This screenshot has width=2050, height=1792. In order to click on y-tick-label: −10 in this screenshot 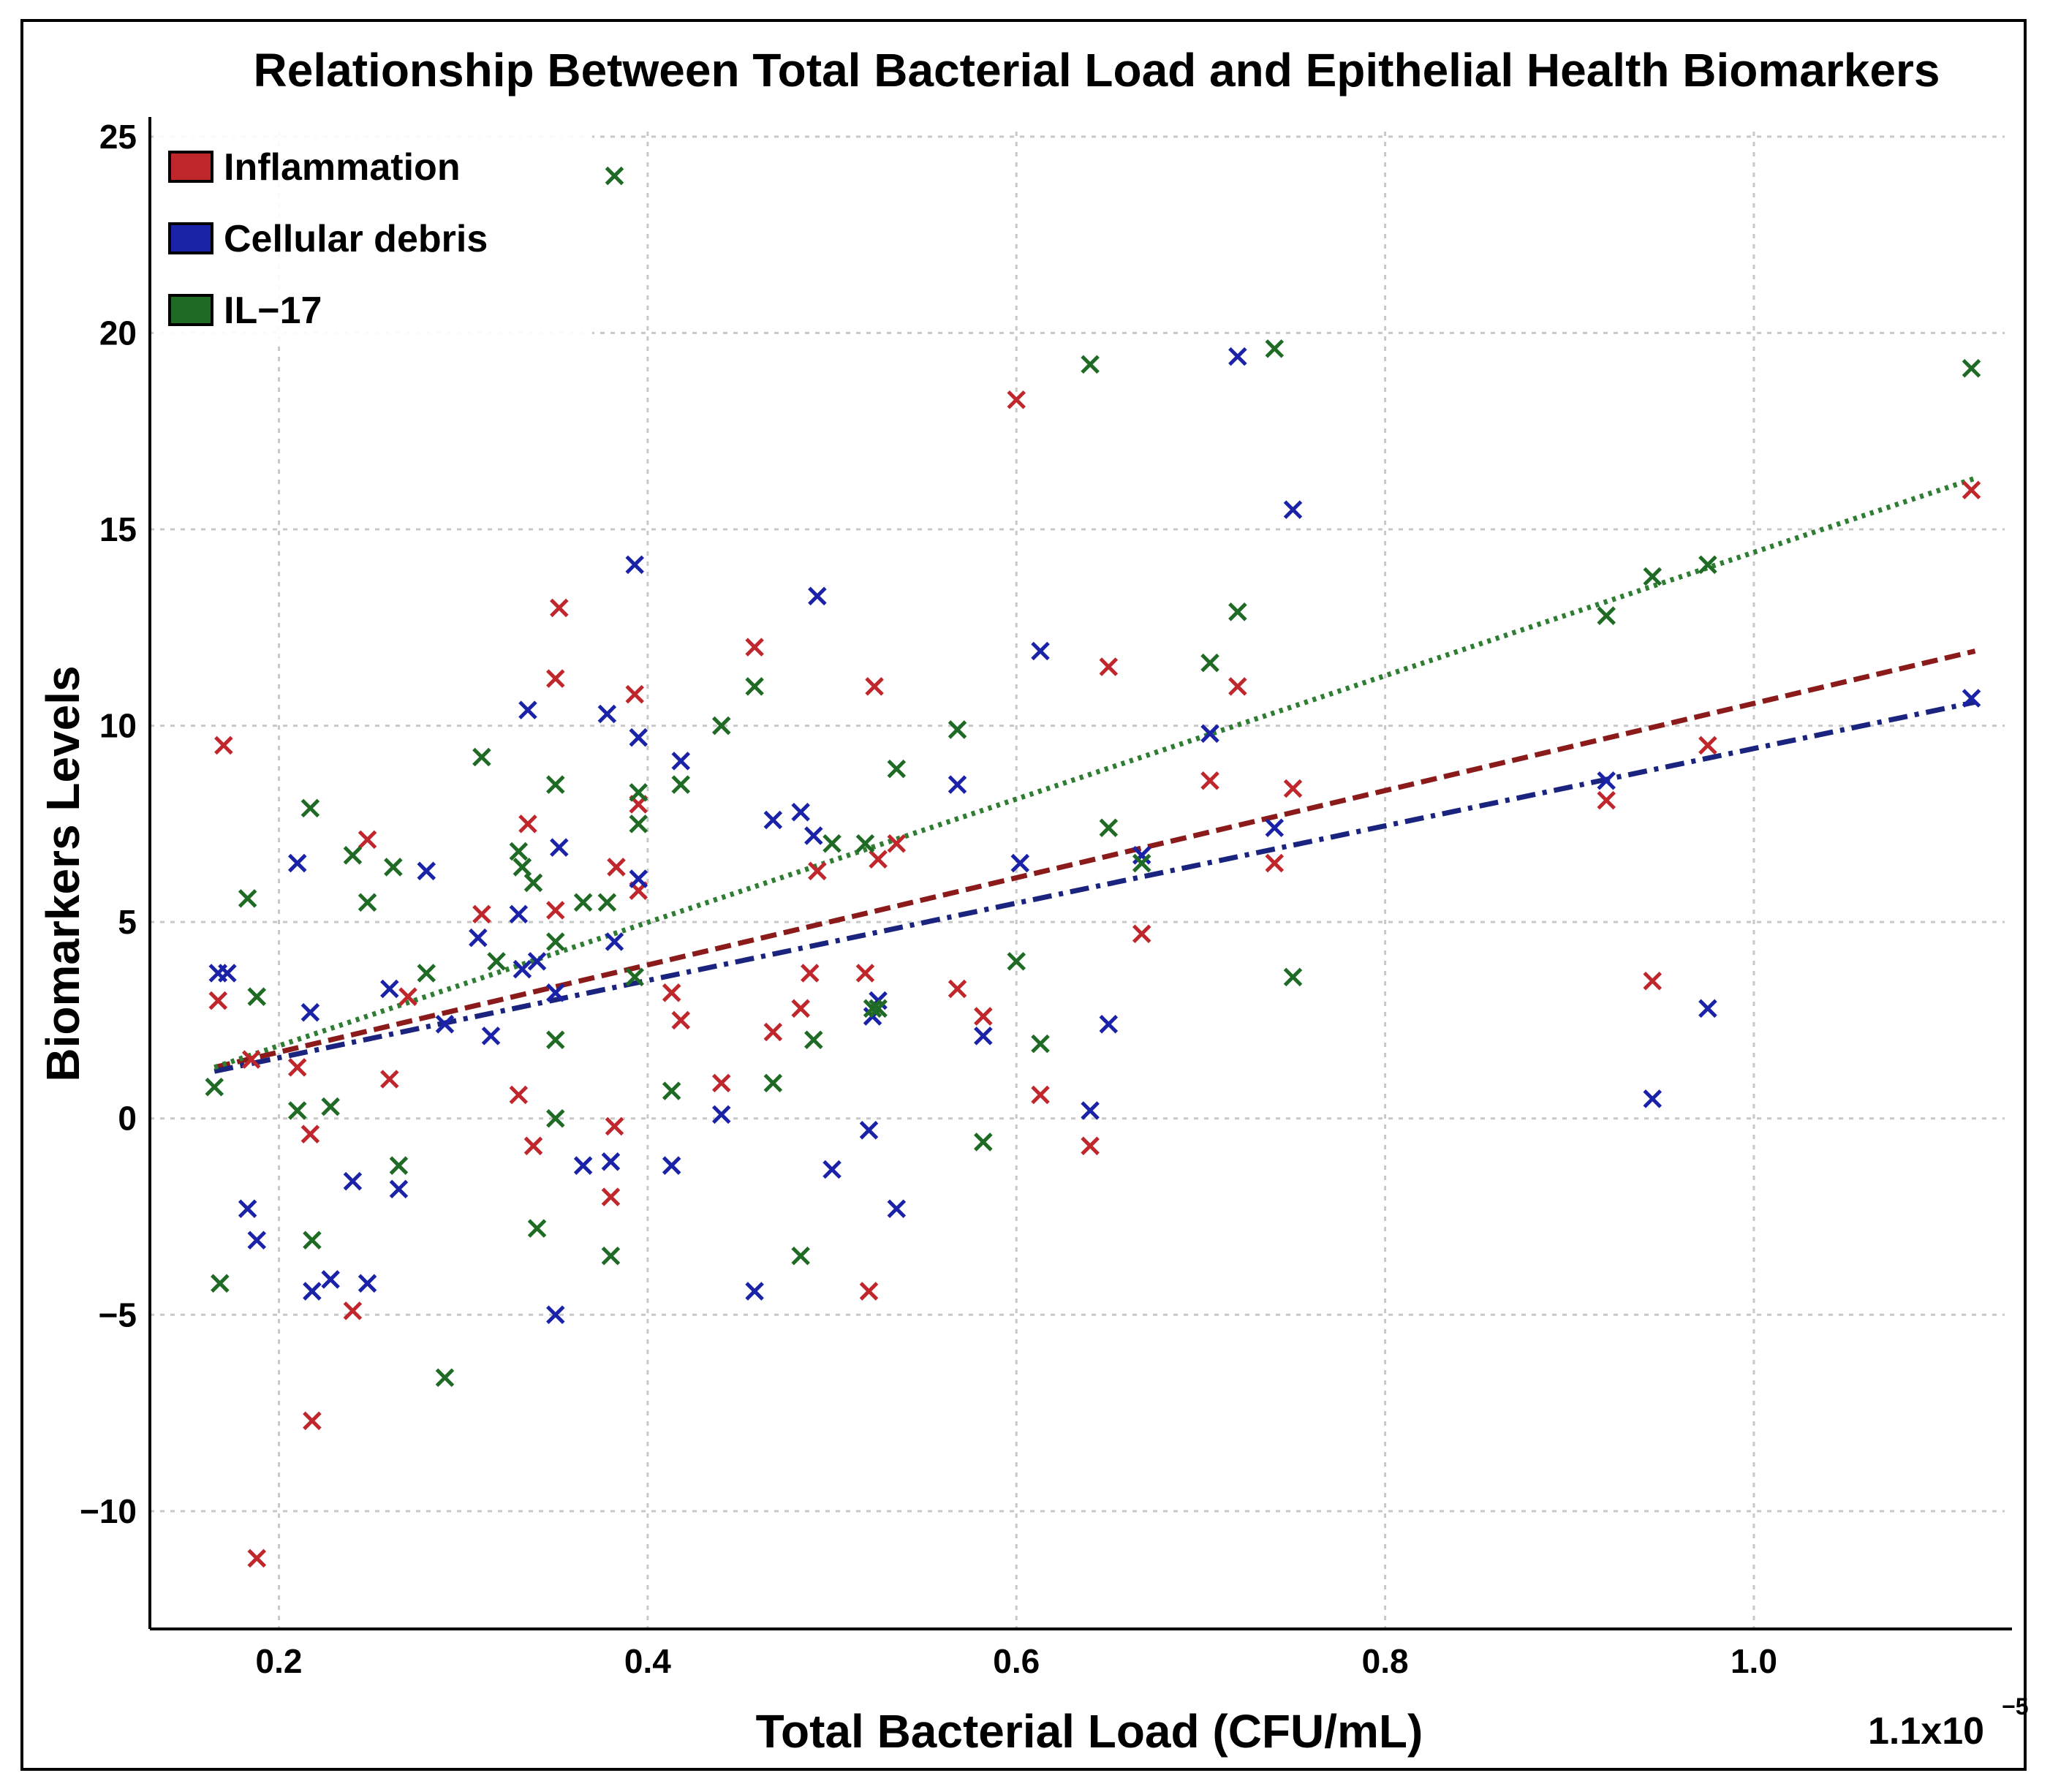, I will do `click(108, 1511)`.